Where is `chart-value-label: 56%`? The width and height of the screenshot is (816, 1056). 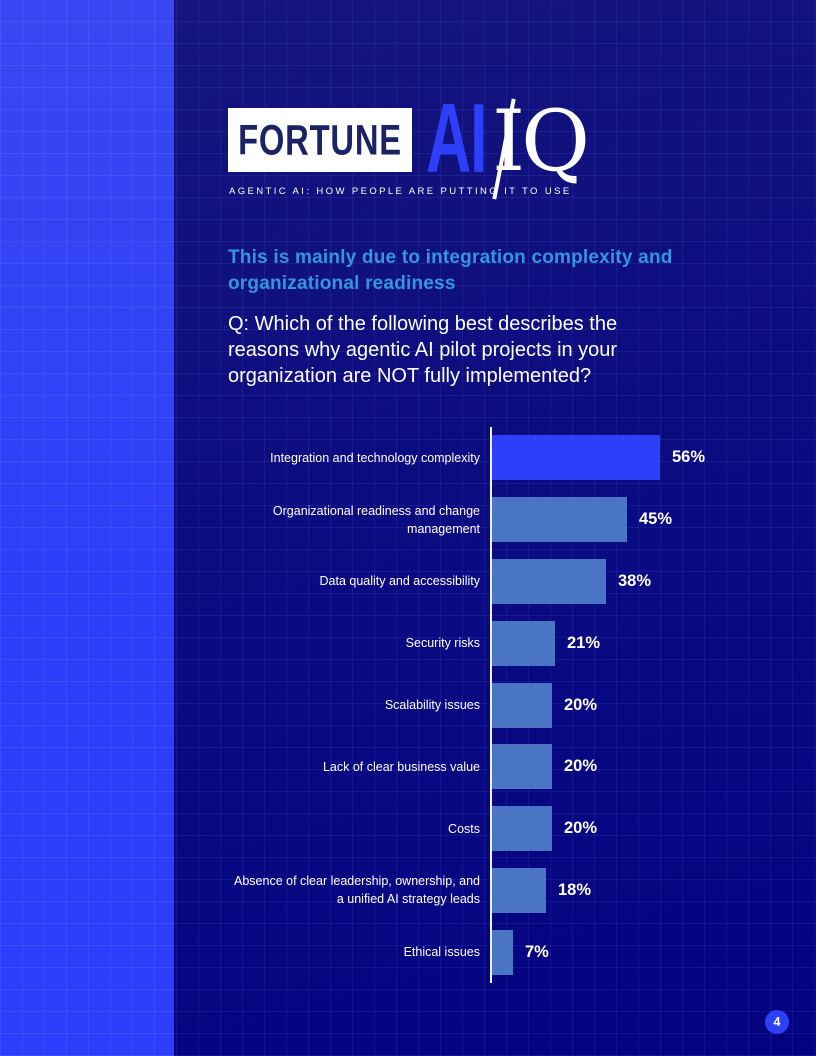
chart-value-label: 56% is located at coordinates (689, 457).